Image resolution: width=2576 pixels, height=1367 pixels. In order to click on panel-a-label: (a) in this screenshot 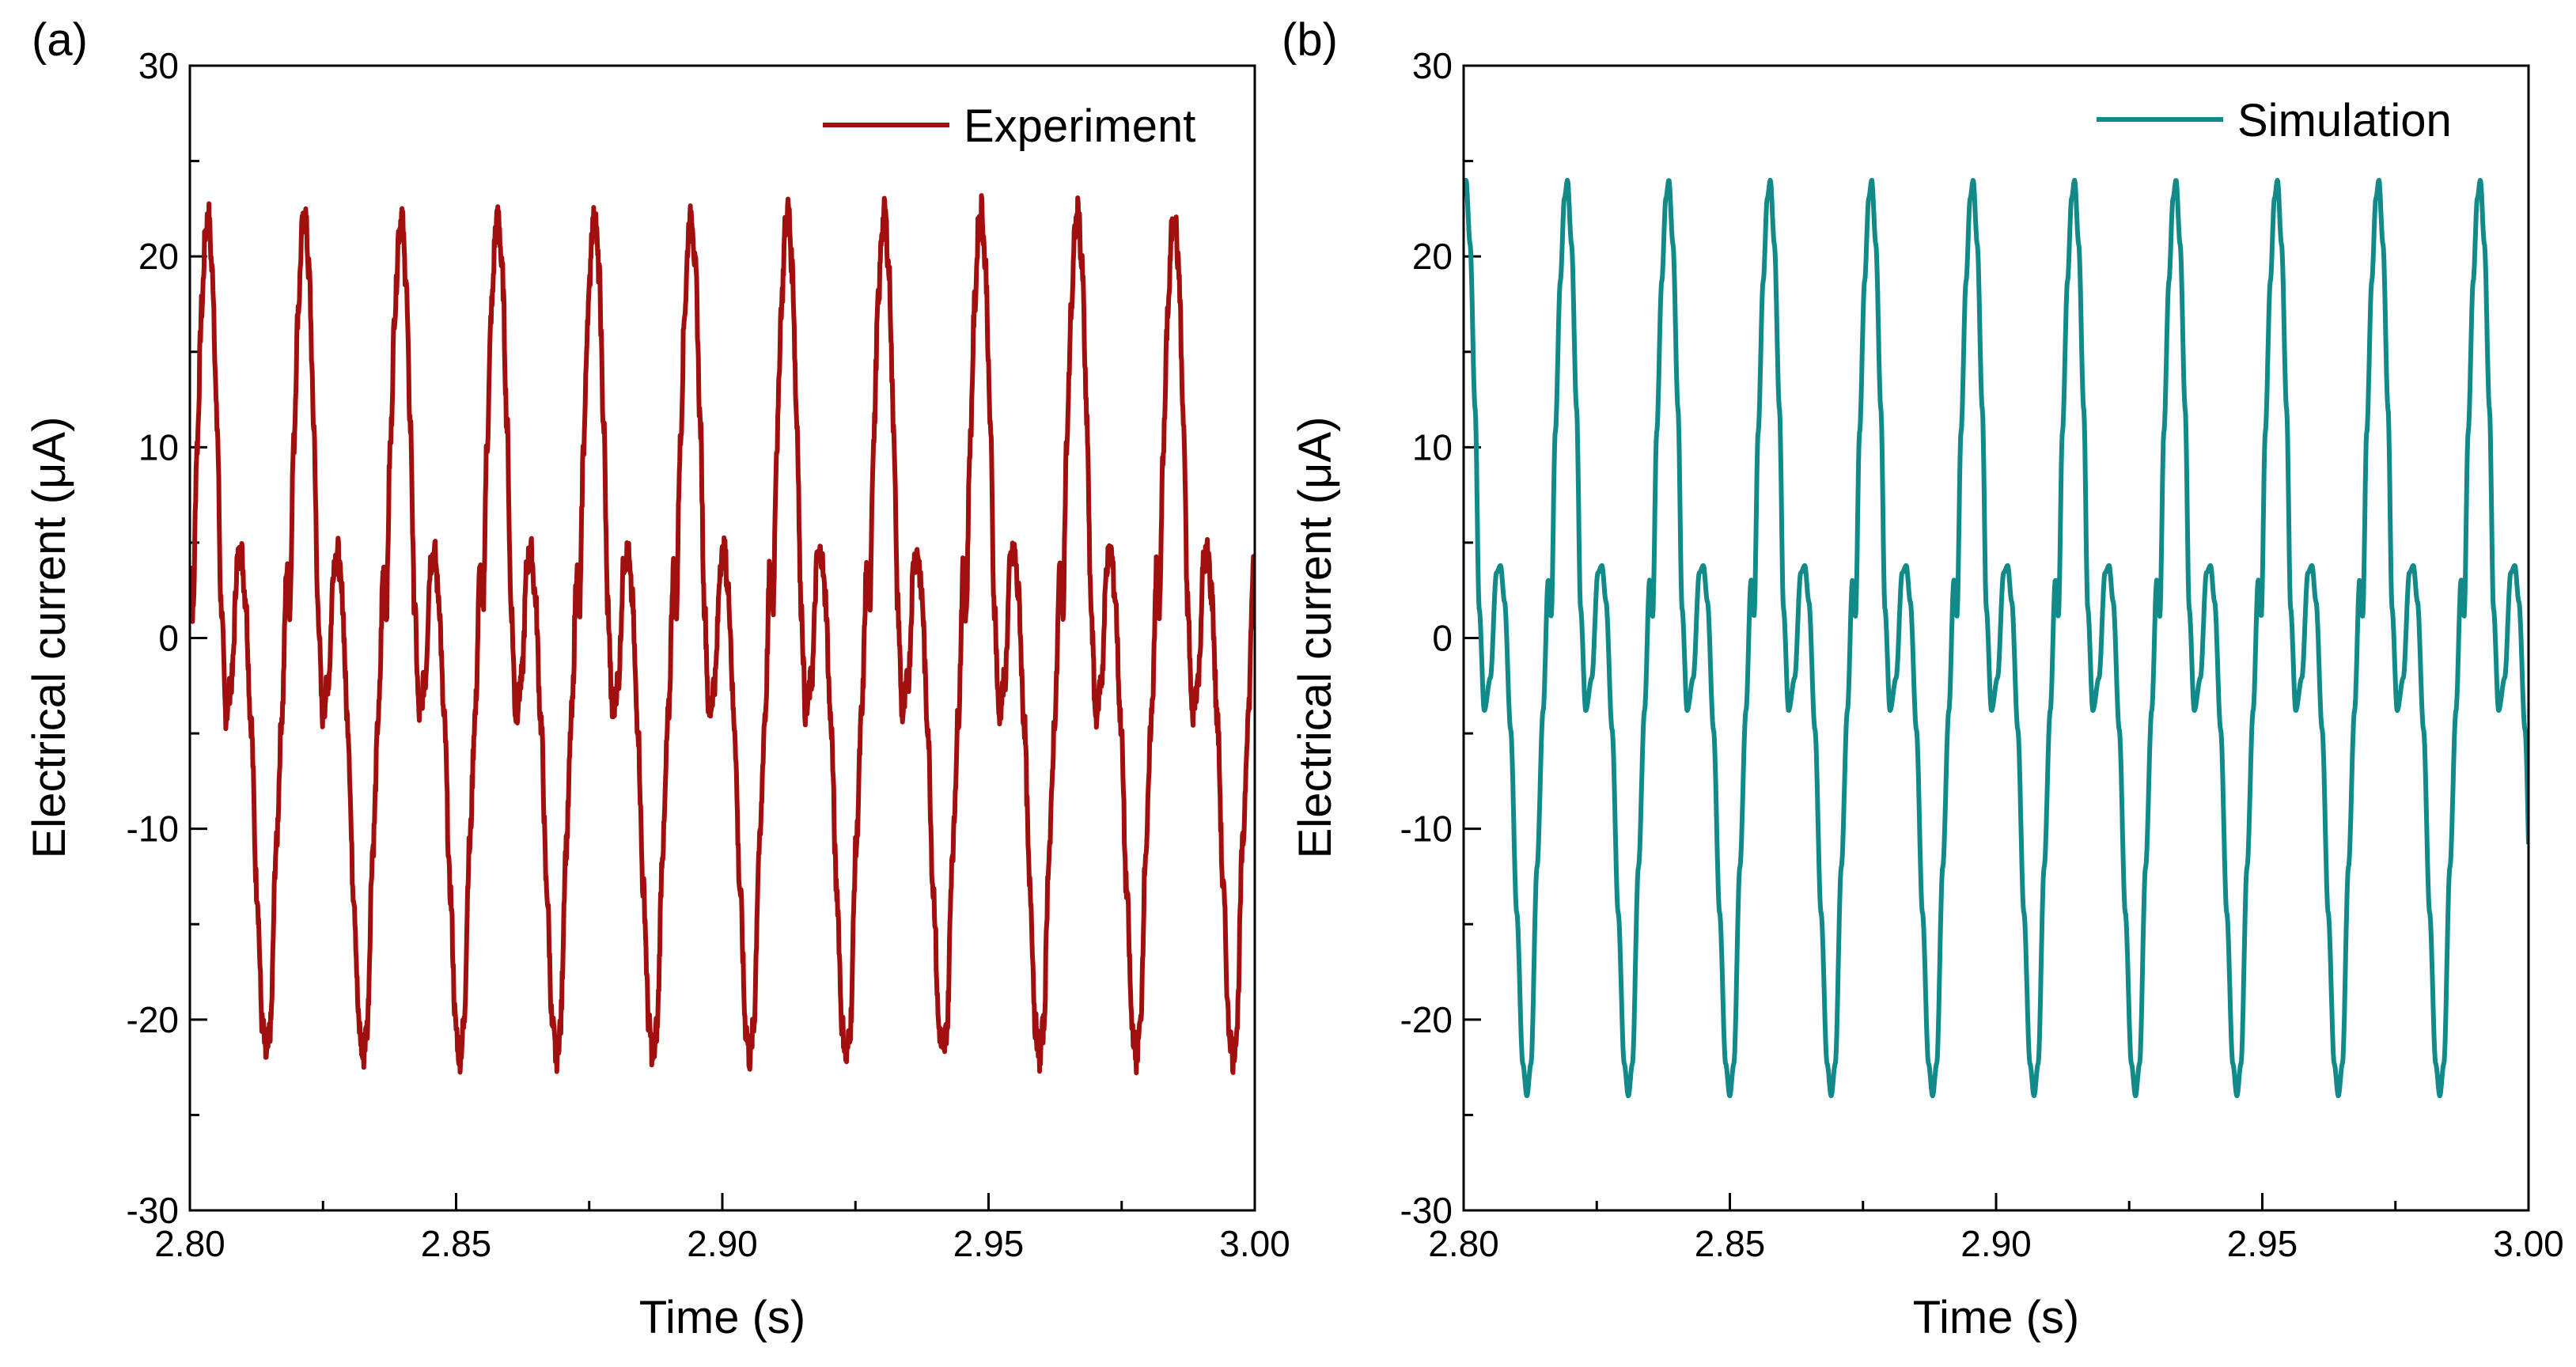, I will do `click(60, 40)`.